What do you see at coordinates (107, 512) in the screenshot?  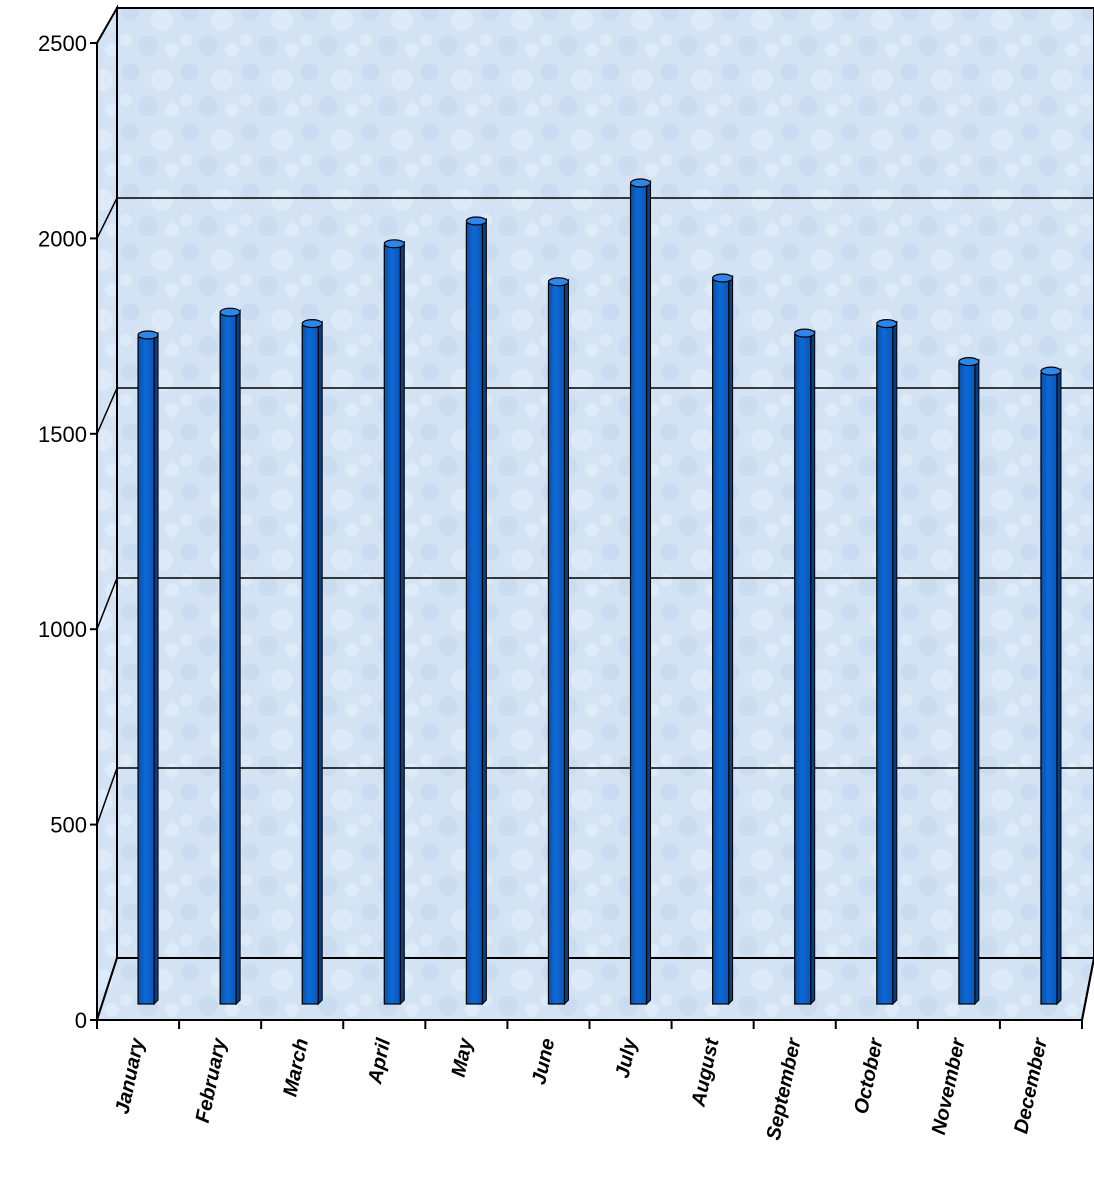 I see `chart-side-wall` at bounding box center [107, 512].